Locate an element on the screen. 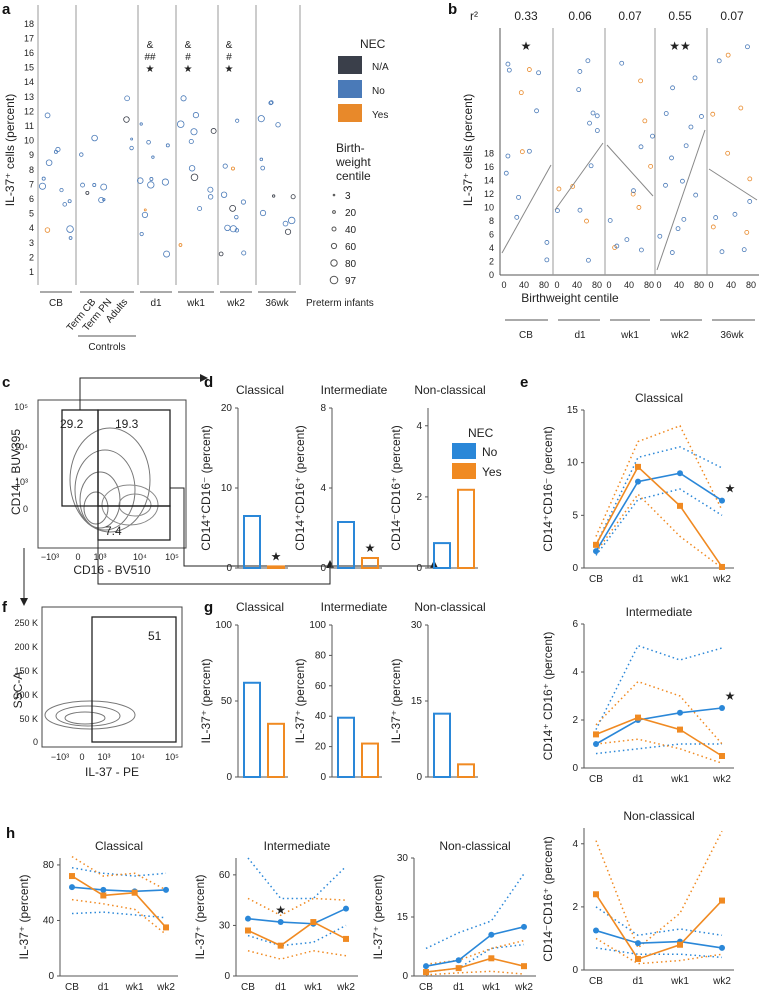  bar-ylabel: IL-37⁺ (percent) is located at coordinates (300, 700).